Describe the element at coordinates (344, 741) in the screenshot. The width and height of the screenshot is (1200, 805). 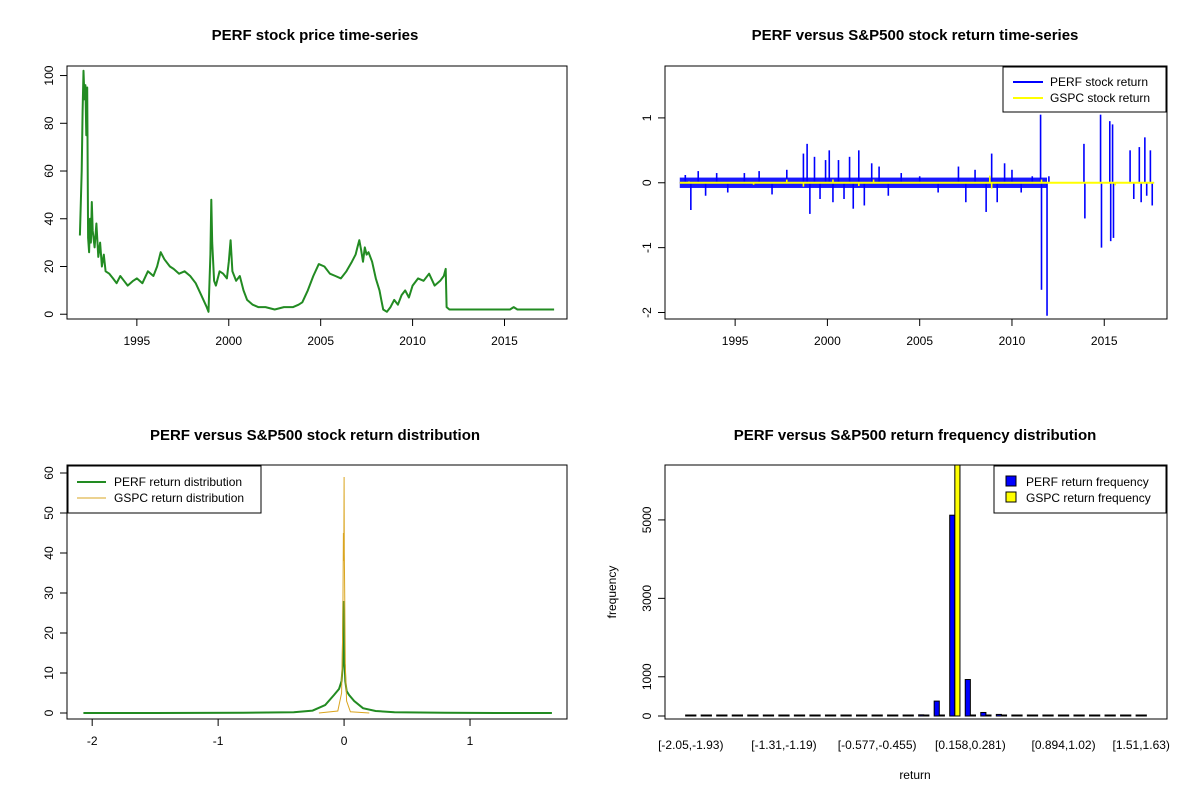
I see `x-tick-label: 0` at that location.